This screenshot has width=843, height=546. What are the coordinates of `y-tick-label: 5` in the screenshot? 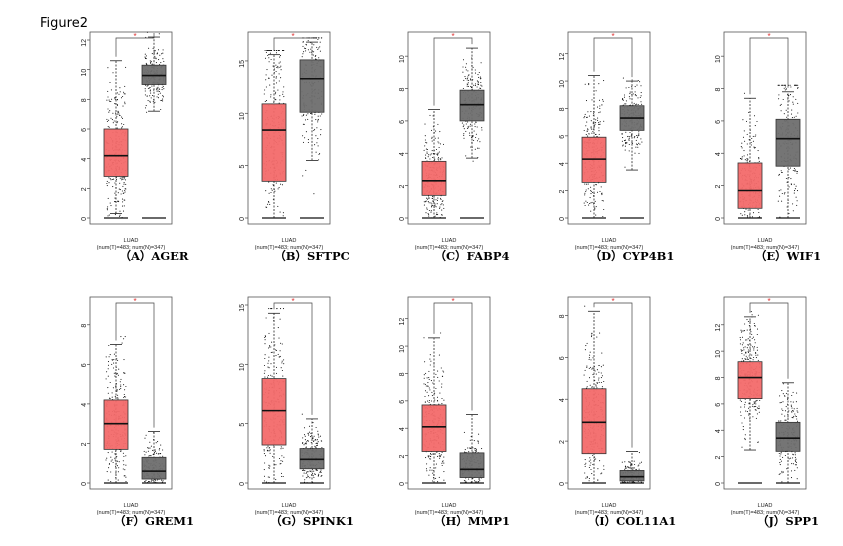 It's located at (242, 167).